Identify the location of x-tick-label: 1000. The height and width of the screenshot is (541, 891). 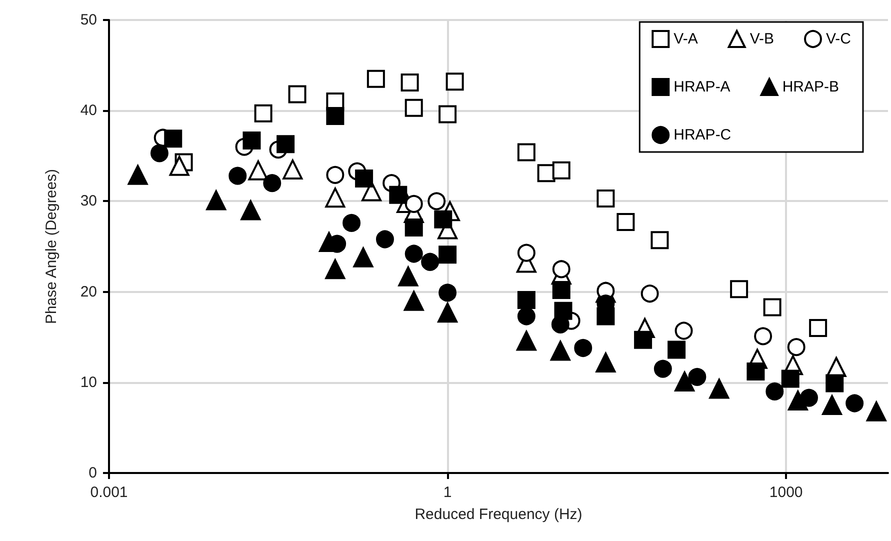
(786, 492).